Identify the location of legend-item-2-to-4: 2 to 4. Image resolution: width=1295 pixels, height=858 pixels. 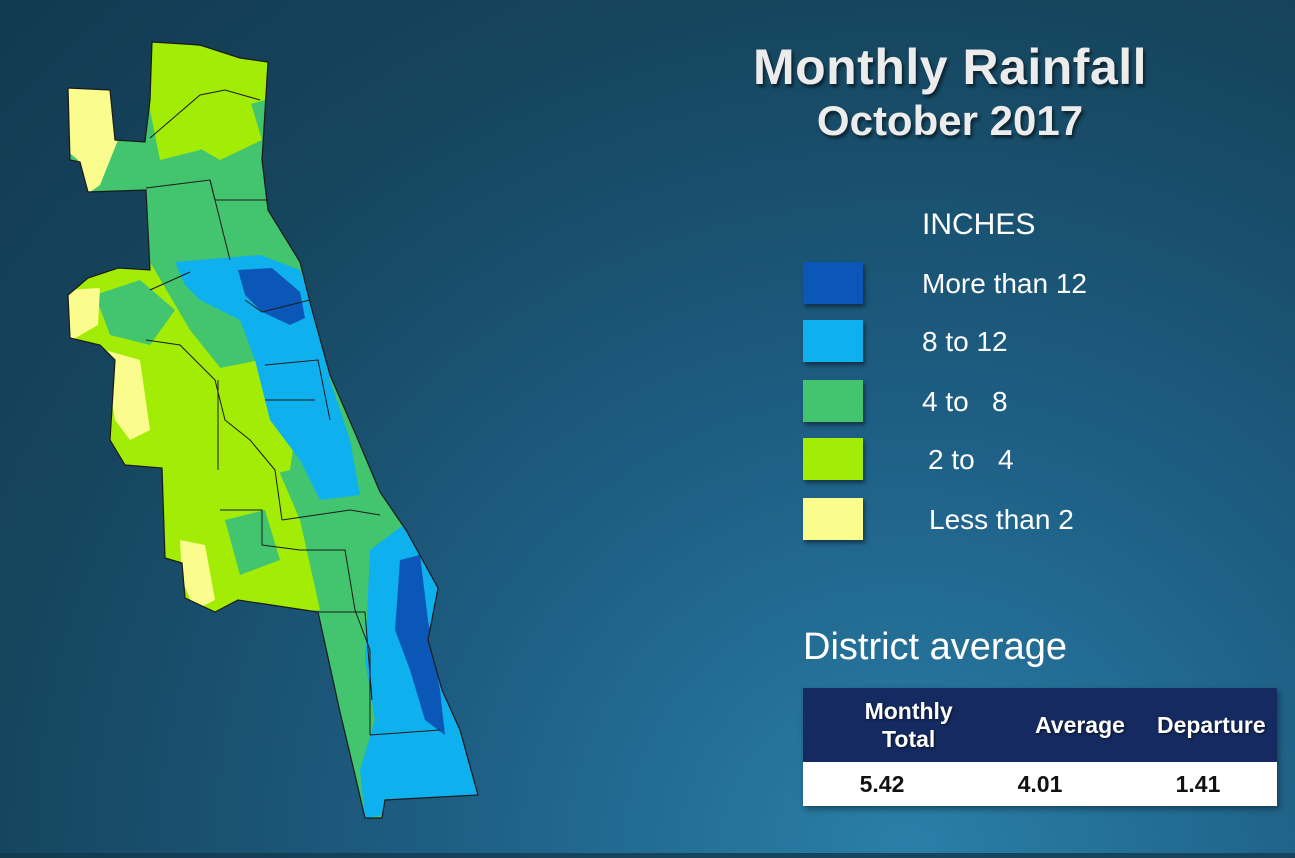
(1013, 460).